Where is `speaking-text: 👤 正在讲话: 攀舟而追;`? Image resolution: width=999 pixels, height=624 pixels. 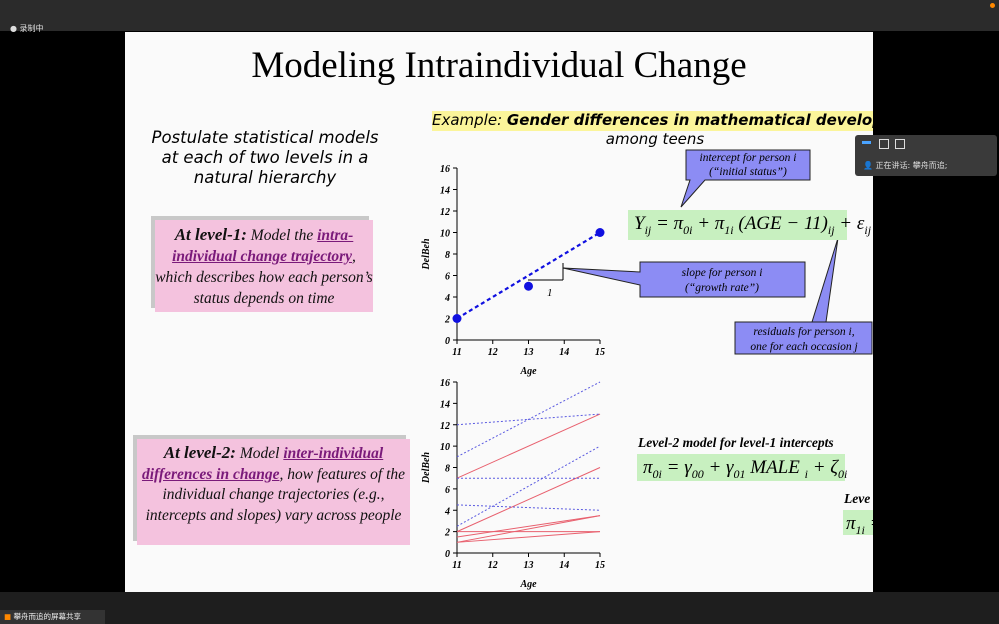
speaking-text: 👤 正在讲话: 攀舟而追; is located at coordinates (905, 165).